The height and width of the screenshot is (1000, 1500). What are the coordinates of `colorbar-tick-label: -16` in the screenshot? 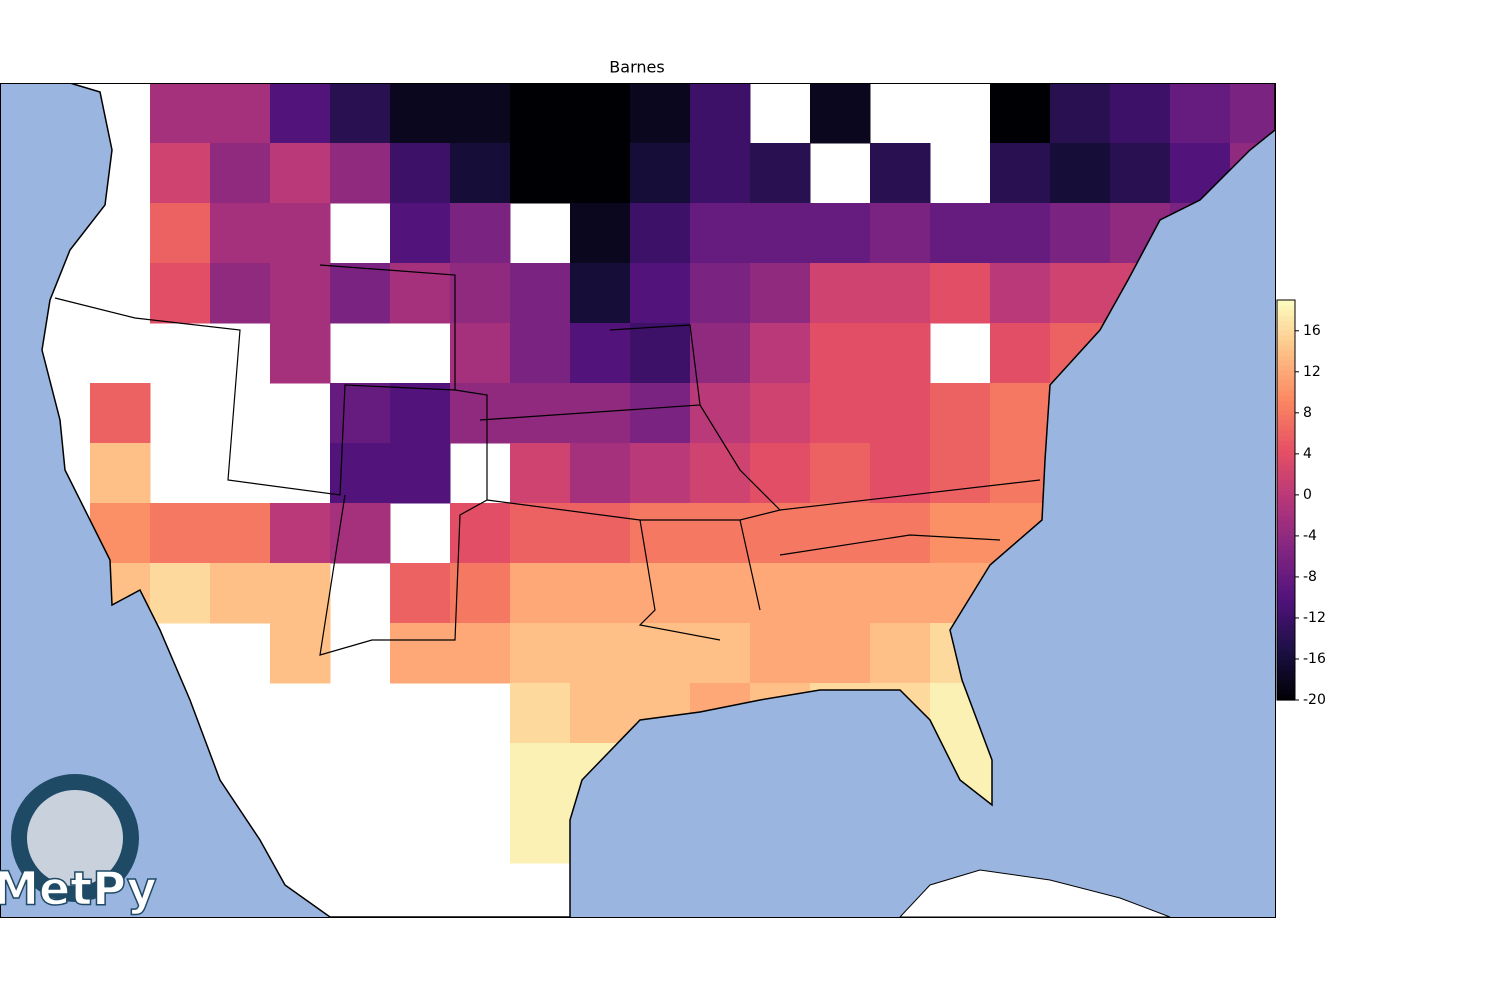 It's located at (1314, 659).